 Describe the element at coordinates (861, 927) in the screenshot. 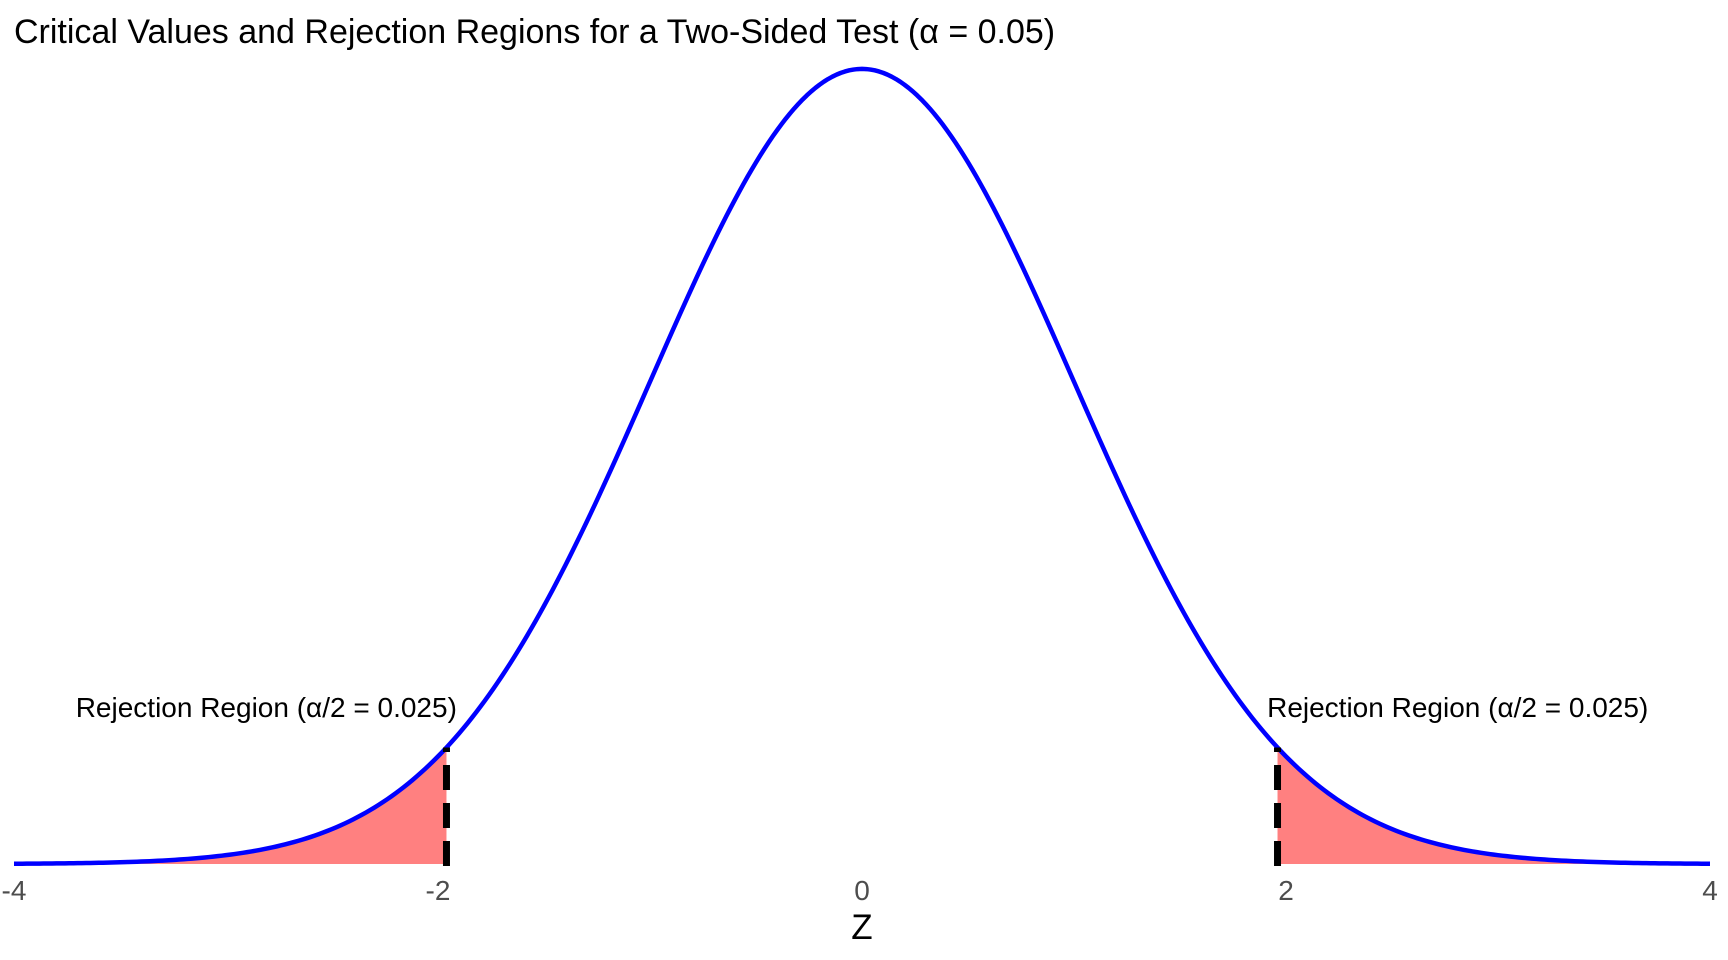

I see `x-axis-title: Z` at that location.